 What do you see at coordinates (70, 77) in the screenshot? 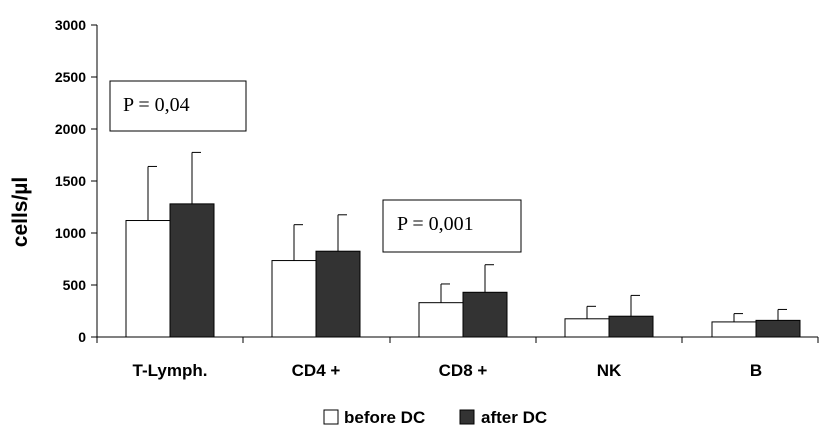
I see `y-tick-label: 2500` at bounding box center [70, 77].